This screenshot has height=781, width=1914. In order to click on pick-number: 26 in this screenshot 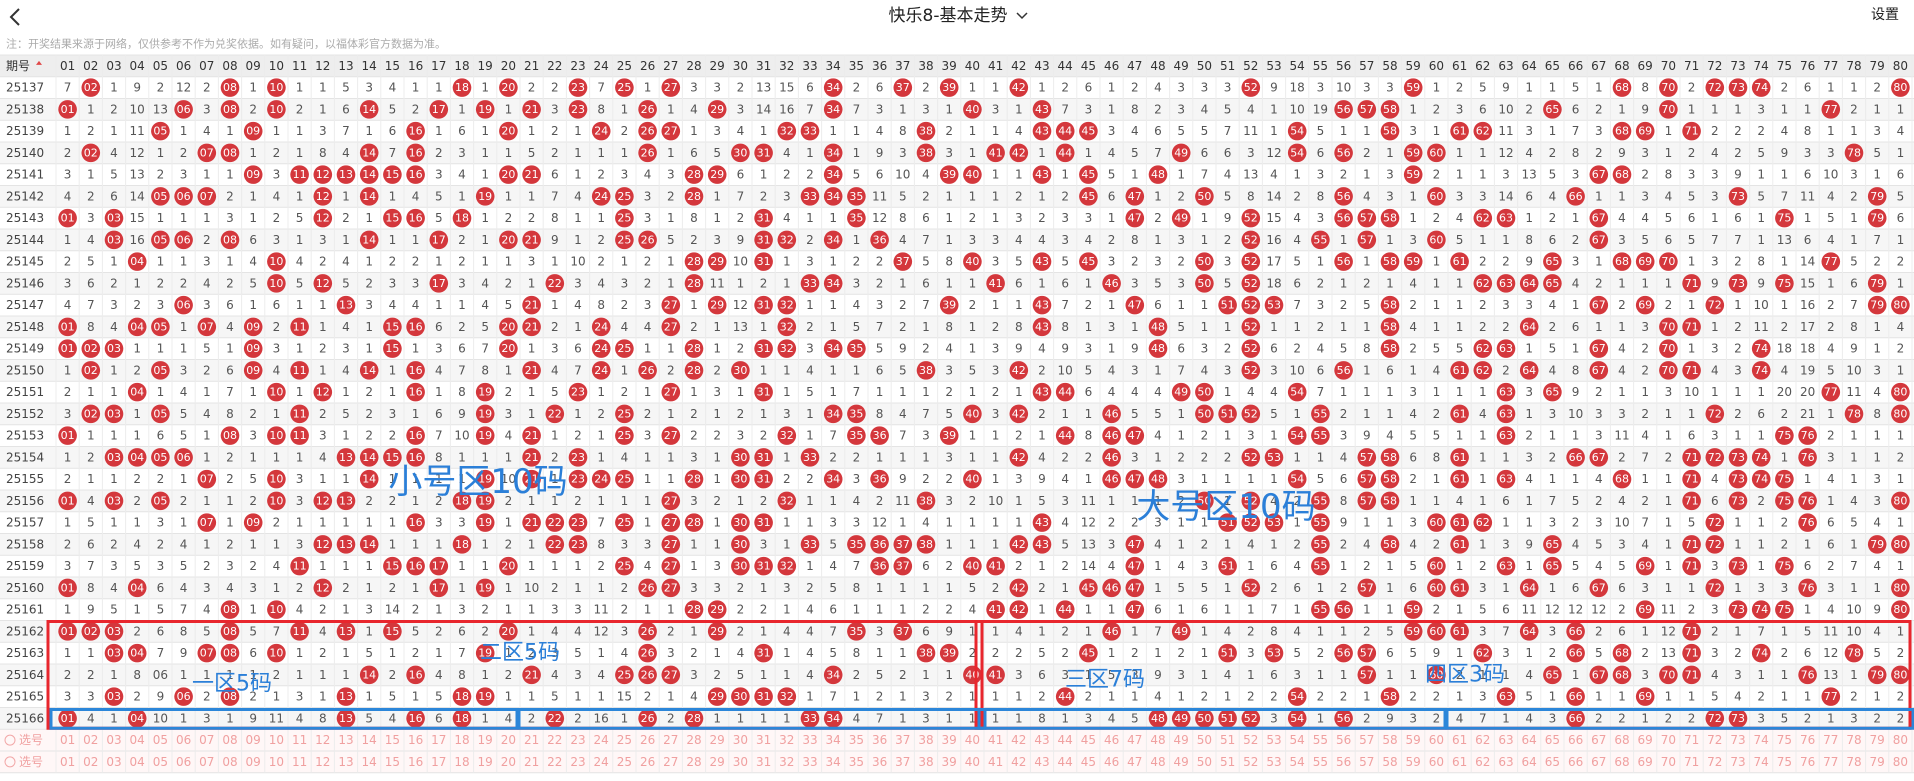, I will do `click(647, 740)`.